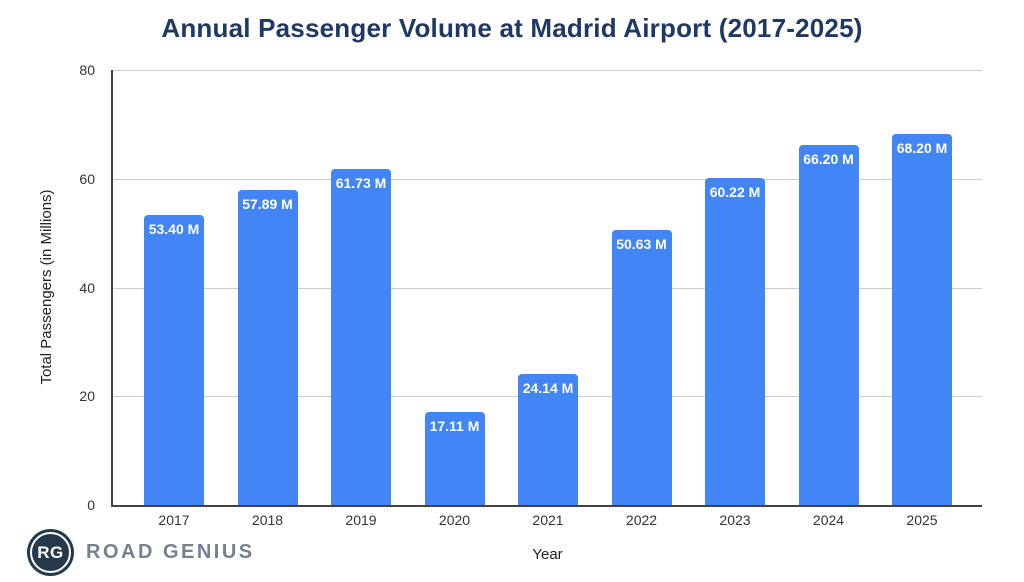 This screenshot has height=582, width=1024. Describe the element at coordinates (87, 70) in the screenshot. I see `y-tick-label-80: 80` at that location.